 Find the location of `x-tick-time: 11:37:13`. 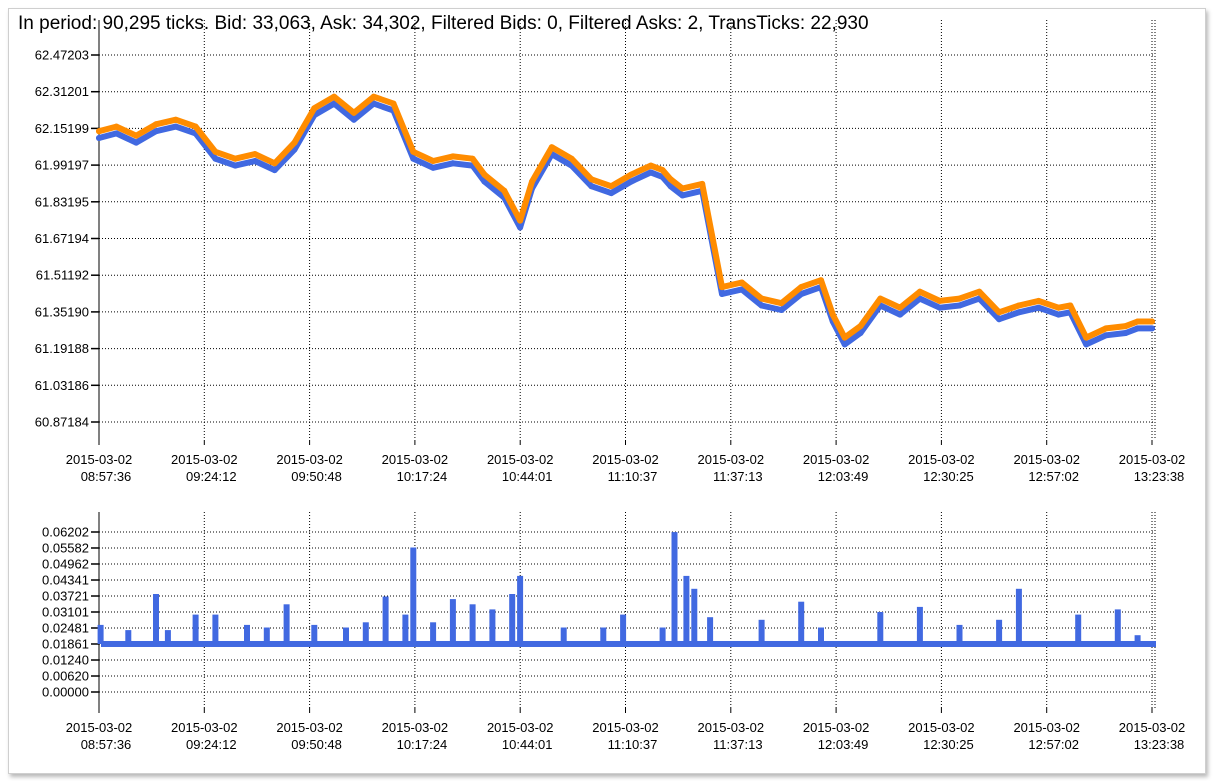

x-tick-time: 11:37:13 is located at coordinates (738, 744).